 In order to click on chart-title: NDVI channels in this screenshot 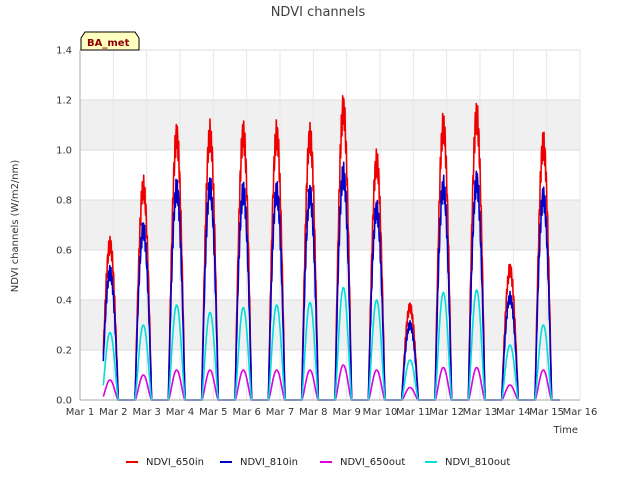, I will do `click(318, 12)`.